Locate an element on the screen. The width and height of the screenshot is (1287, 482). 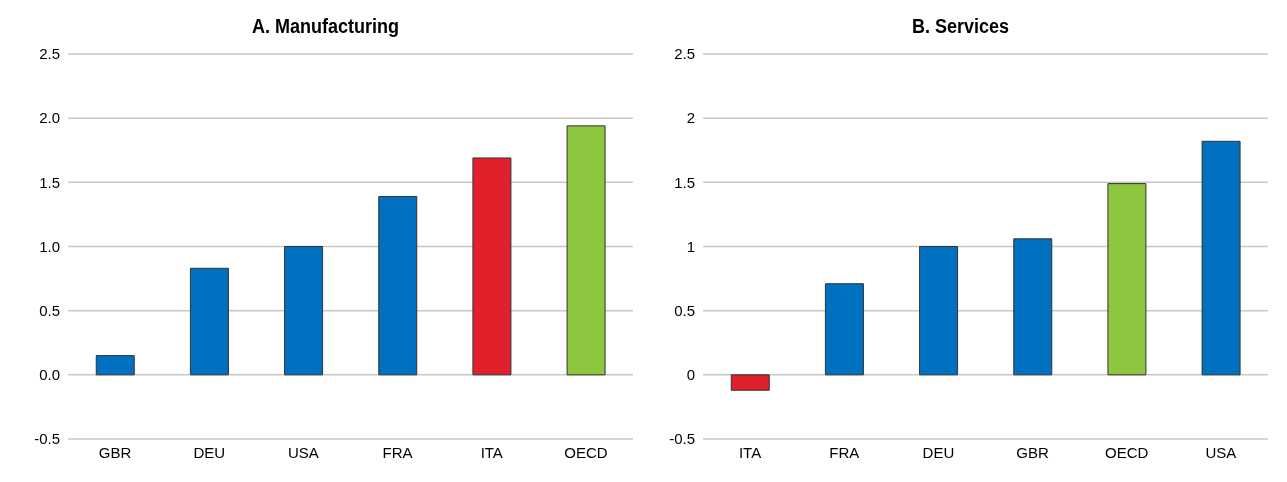
y-tick-label: 0 is located at coordinates (690, 375).